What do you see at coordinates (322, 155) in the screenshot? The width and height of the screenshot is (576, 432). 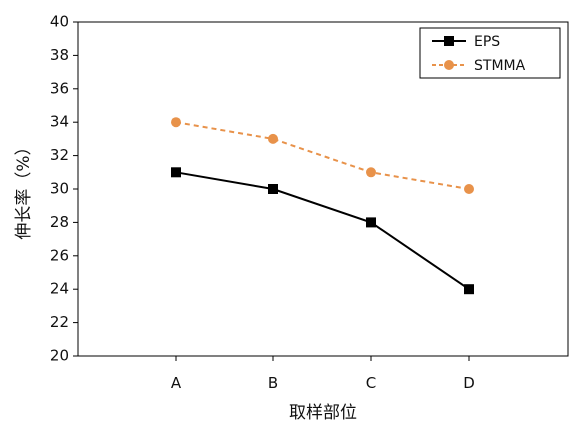 I see `series-line-stmma` at bounding box center [322, 155].